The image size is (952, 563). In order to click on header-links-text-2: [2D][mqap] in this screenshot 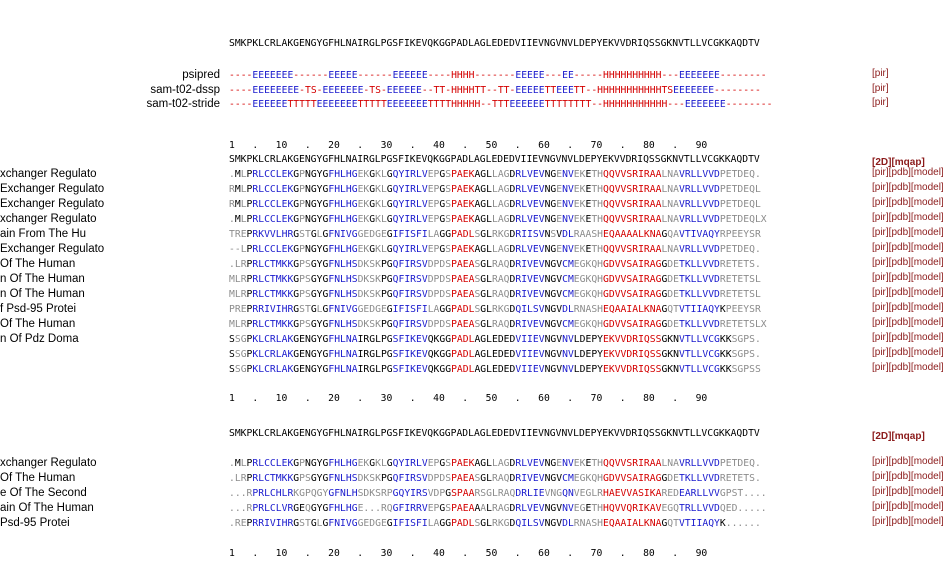, I will do `click(898, 436)`.